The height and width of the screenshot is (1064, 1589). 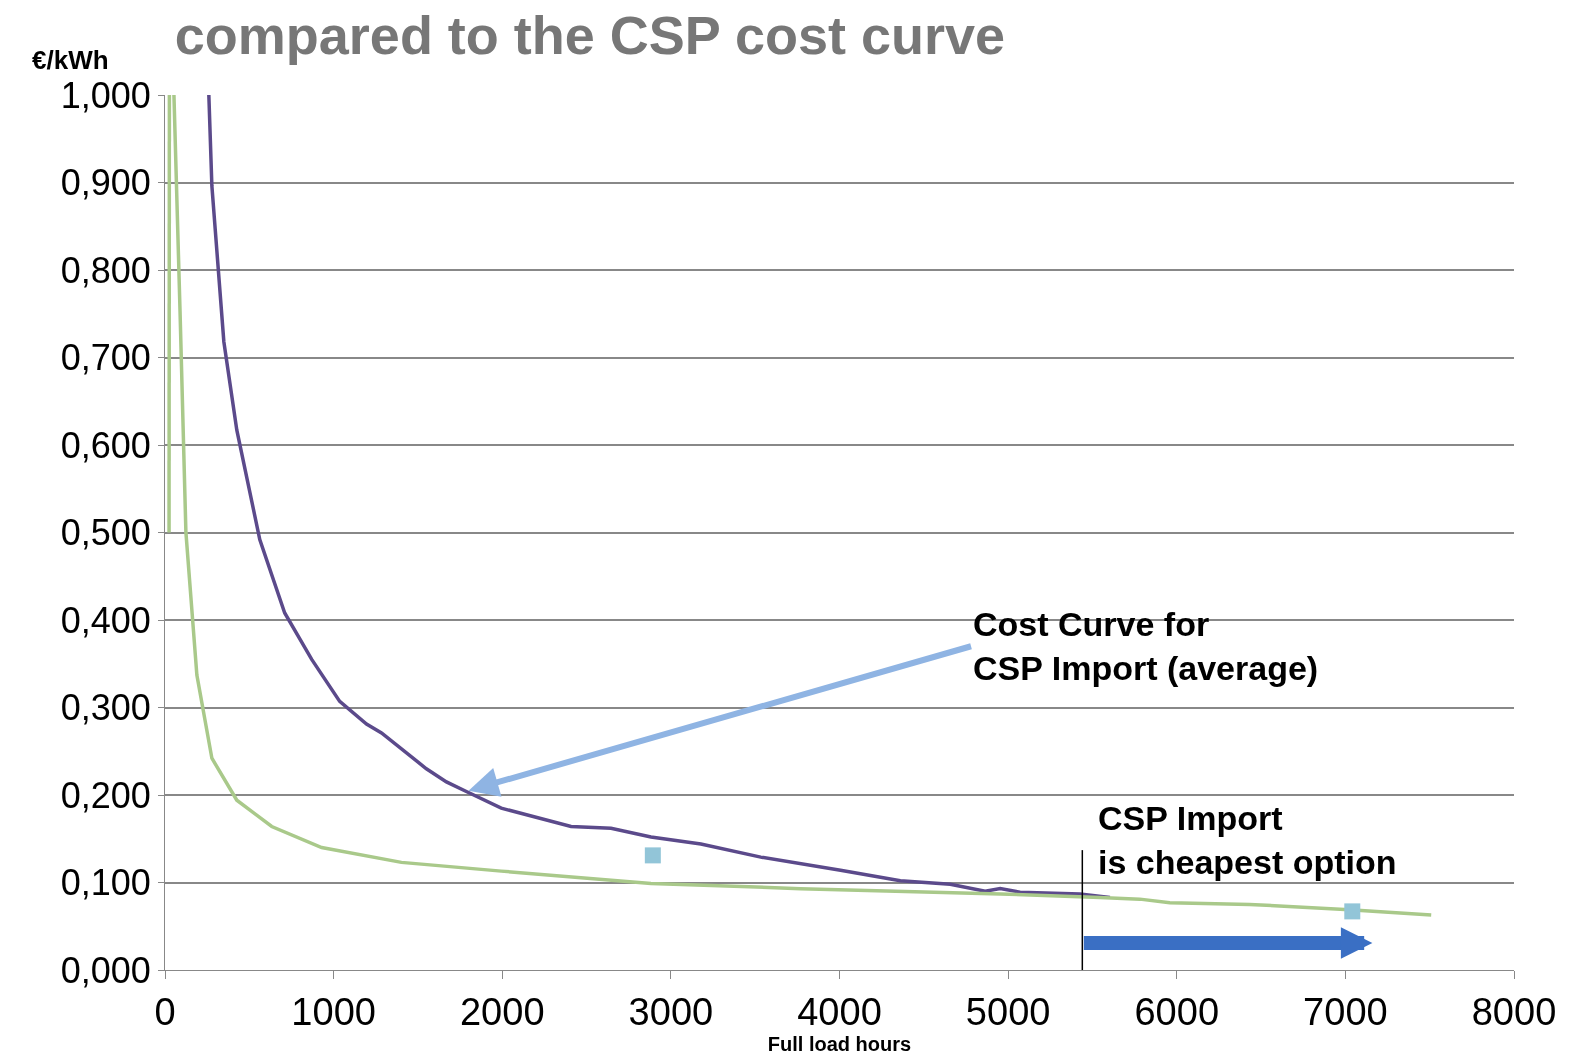 What do you see at coordinates (1514, 1011) in the screenshot?
I see `x-tick-label: 8000` at bounding box center [1514, 1011].